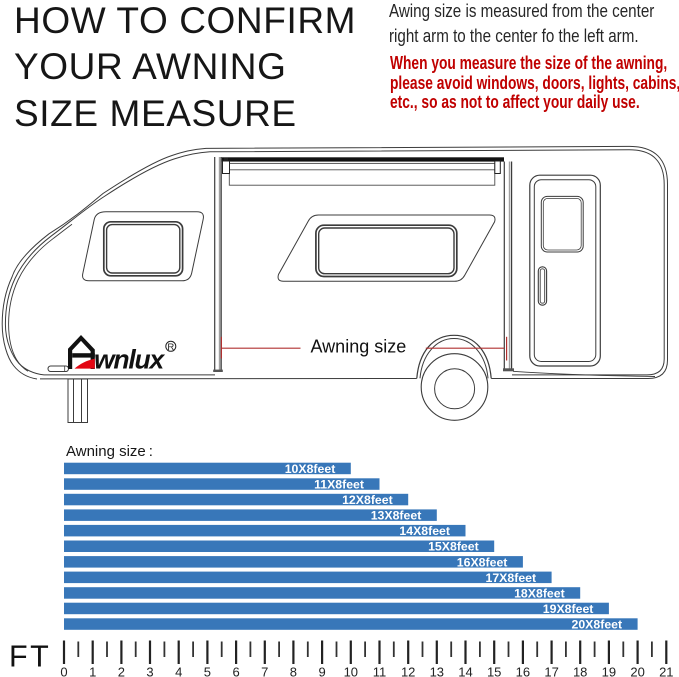 This screenshot has width=679, height=677. What do you see at coordinates (551, 671) in the screenshot?
I see `svg-text: 17` at bounding box center [551, 671].